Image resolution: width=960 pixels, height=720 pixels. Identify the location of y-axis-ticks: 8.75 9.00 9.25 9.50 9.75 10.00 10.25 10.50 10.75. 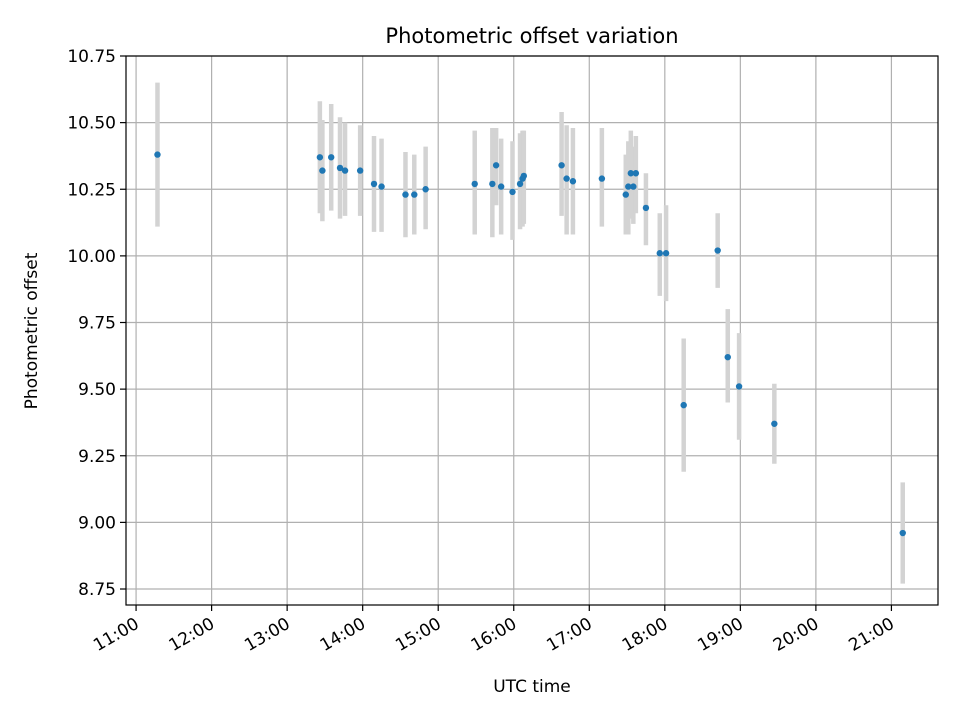
(96, 323).